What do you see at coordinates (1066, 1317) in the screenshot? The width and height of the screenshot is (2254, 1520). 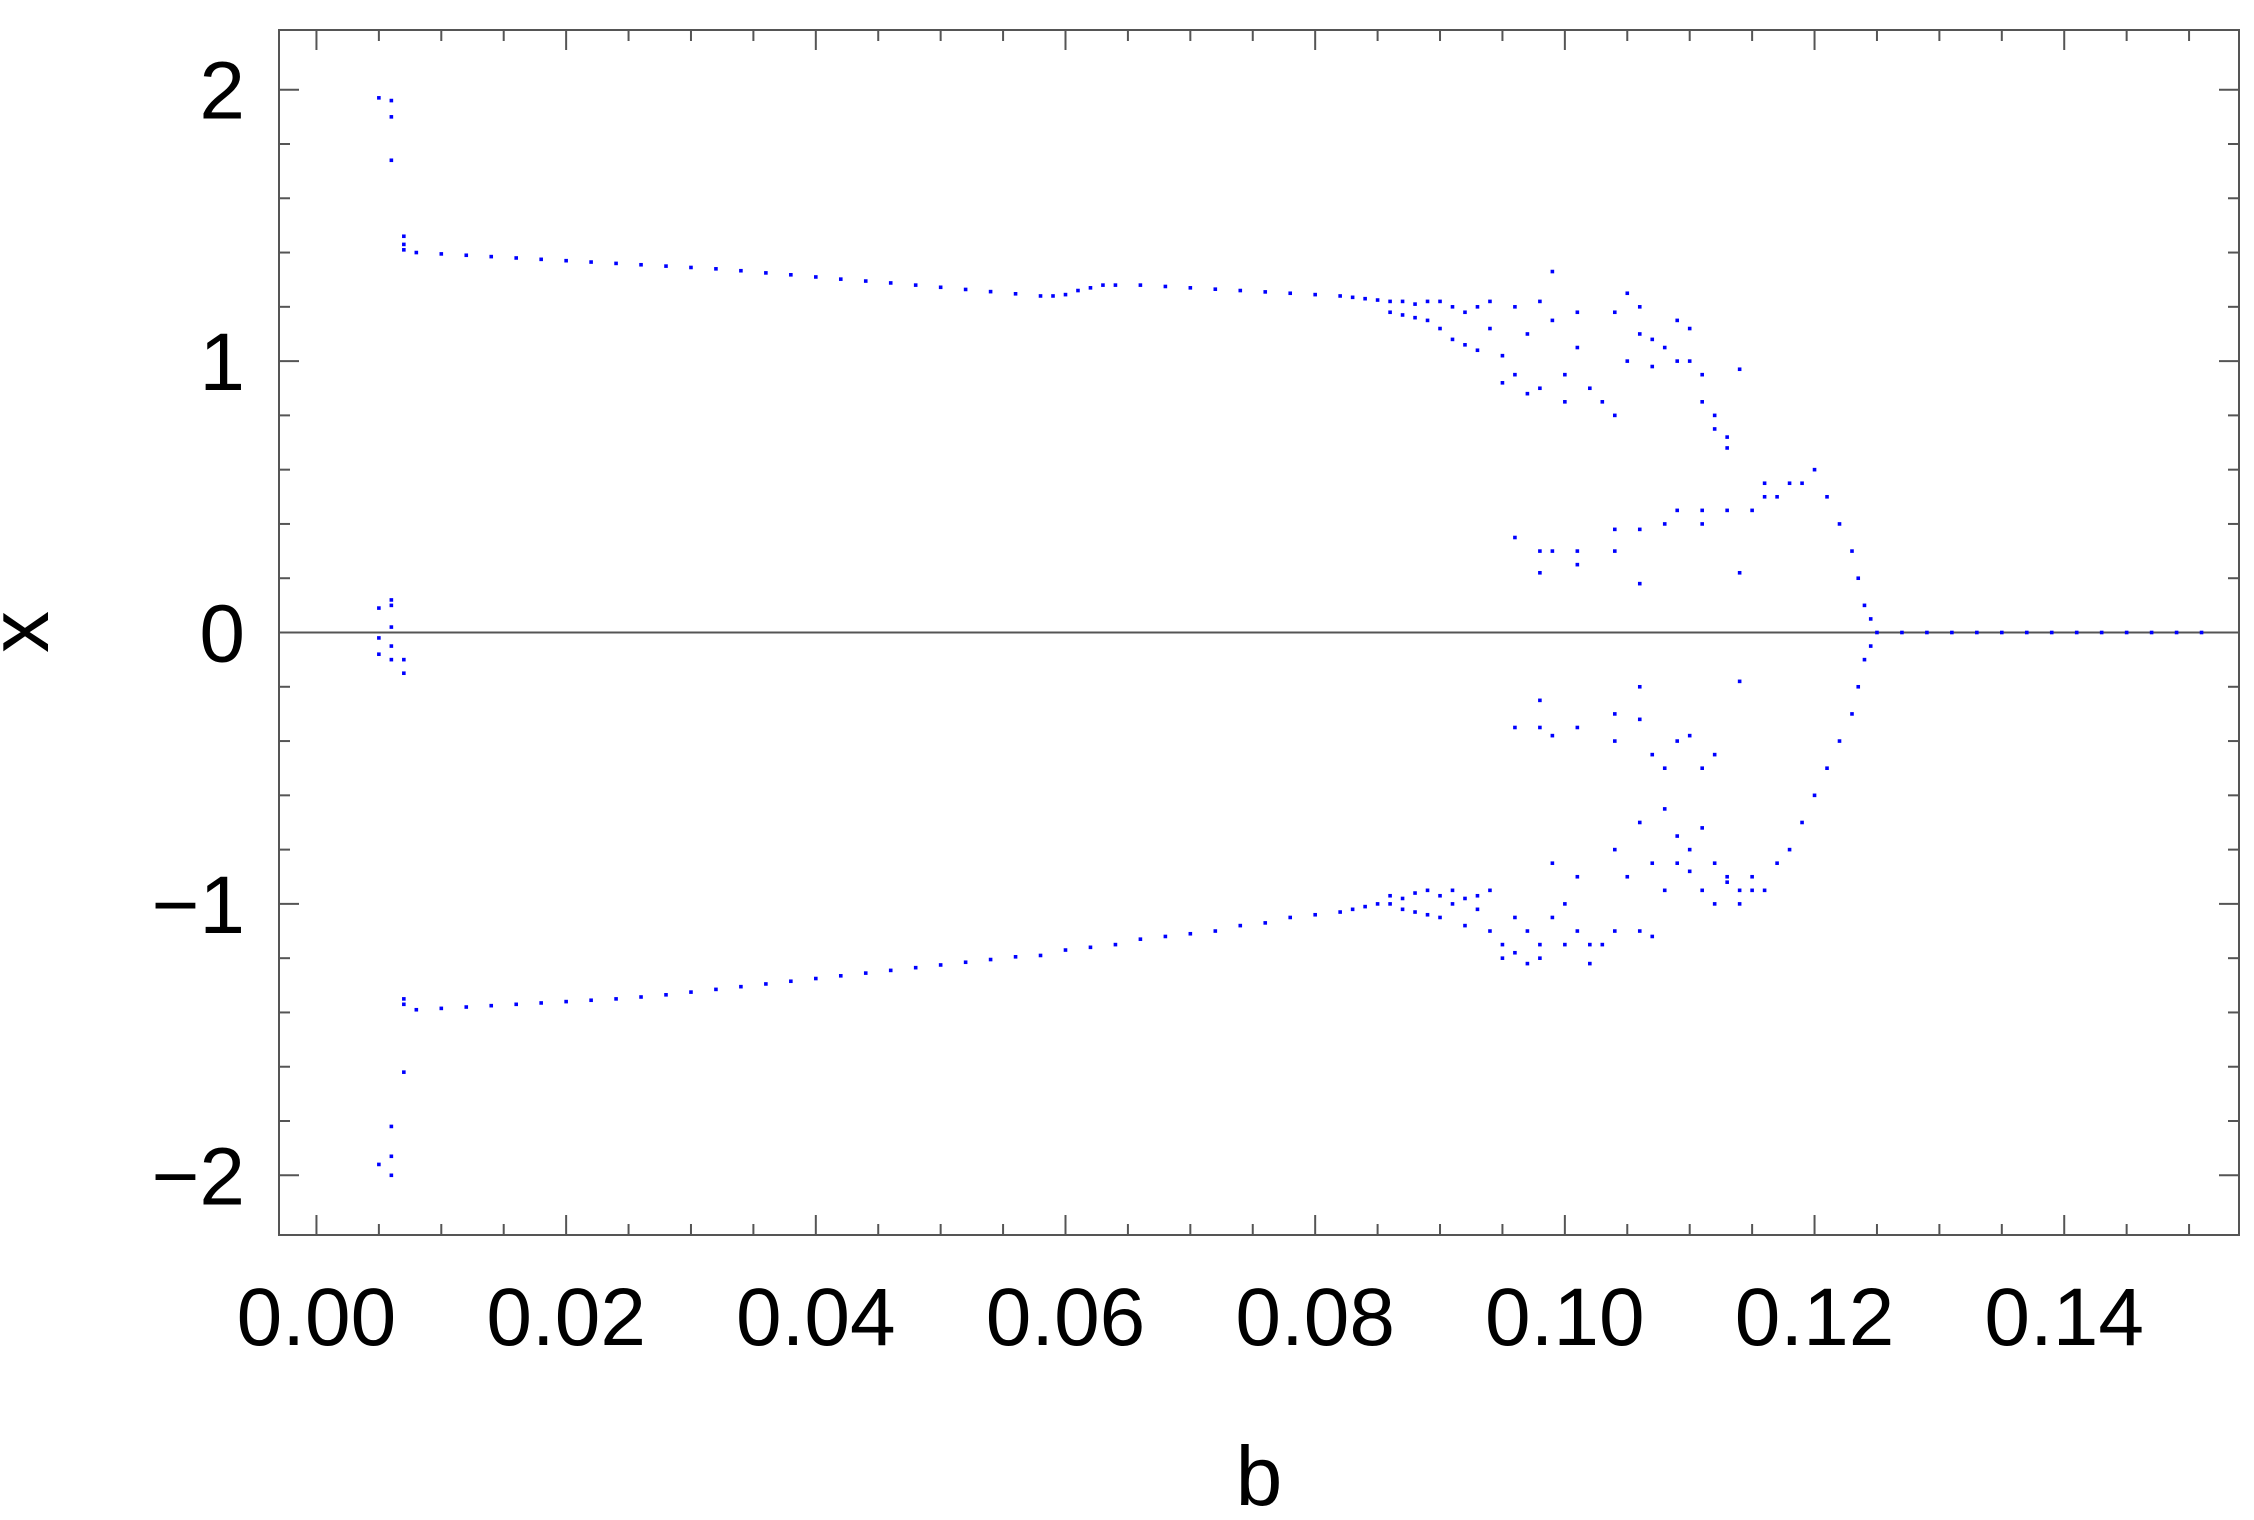 I see `x-tick-label: 0.06` at bounding box center [1066, 1317].